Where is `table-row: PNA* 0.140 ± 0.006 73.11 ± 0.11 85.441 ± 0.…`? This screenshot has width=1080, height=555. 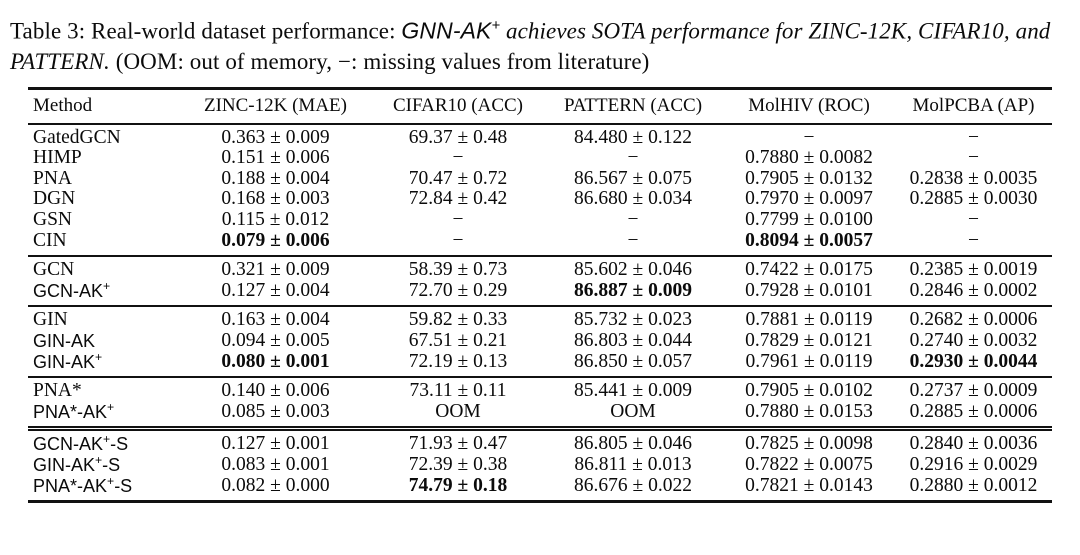
table-row: PNA* 0.140 ± 0.006 73.11 ± 0.11 85.441 ± 0.… is located at coordinates (540, 389).